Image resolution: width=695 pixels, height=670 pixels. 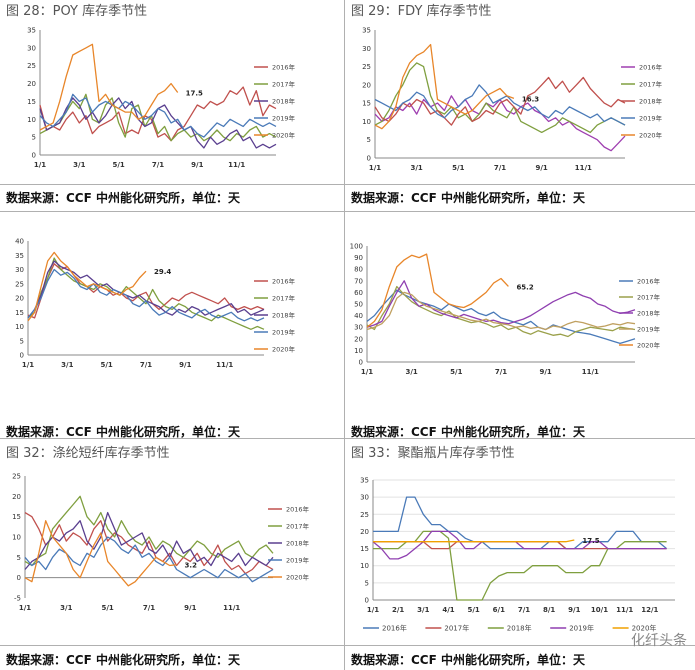 What do you see at coordinates (347, 645) in the screenshot?
I see `panel-divider-bottom` at bounding box center [347, 645].